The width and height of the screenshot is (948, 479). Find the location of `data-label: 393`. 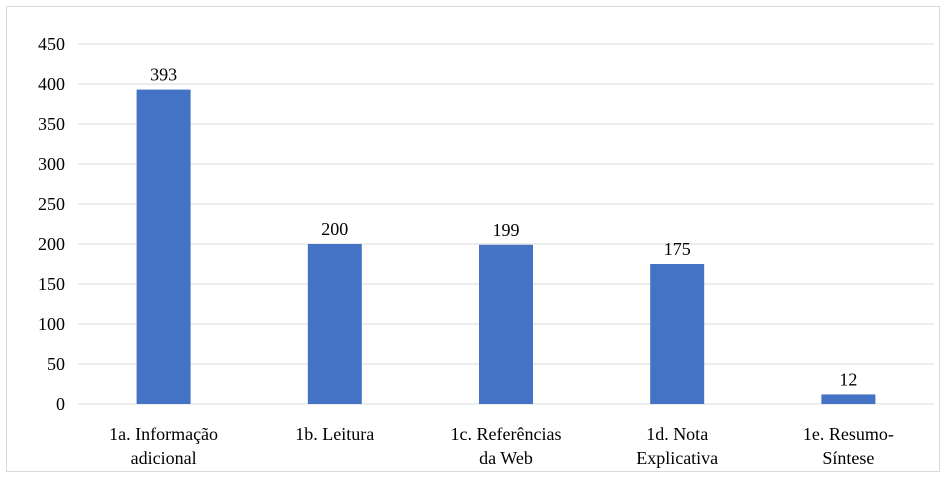

data-label: 393 is located at coordinates (163, 75).